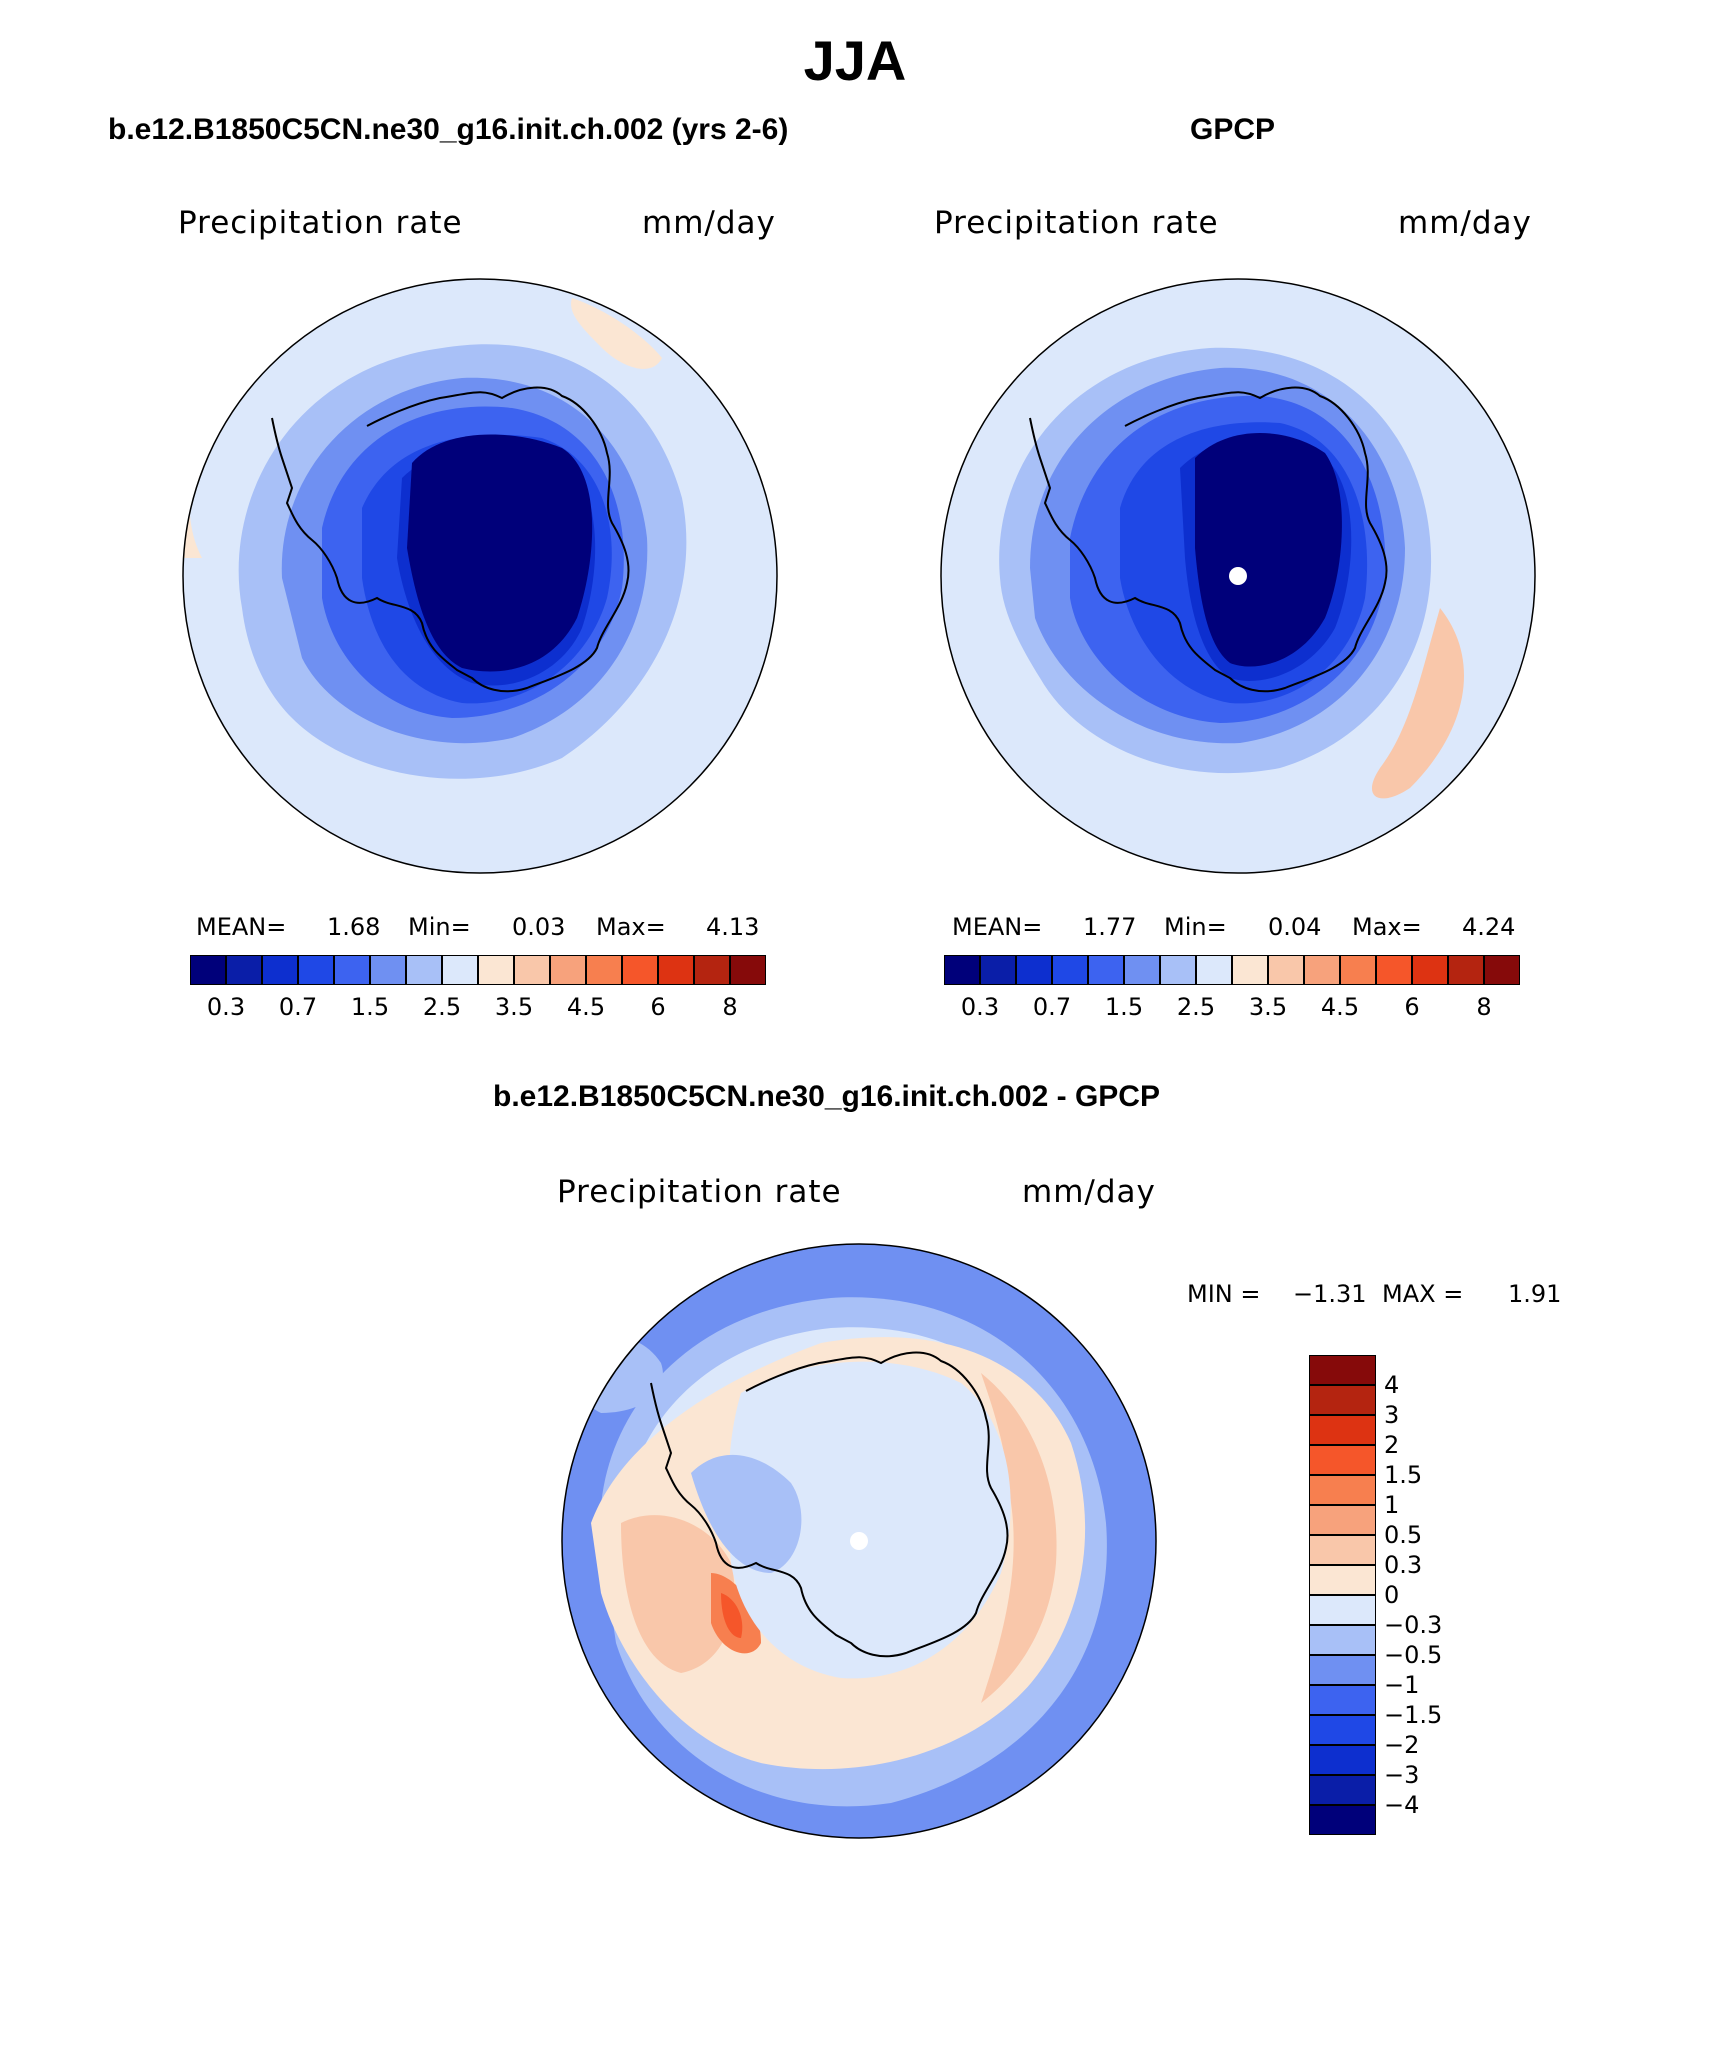 The image size is (1710, 2061). I want to click on colorbar-tick-label: 3.5, so click(514, 1007).